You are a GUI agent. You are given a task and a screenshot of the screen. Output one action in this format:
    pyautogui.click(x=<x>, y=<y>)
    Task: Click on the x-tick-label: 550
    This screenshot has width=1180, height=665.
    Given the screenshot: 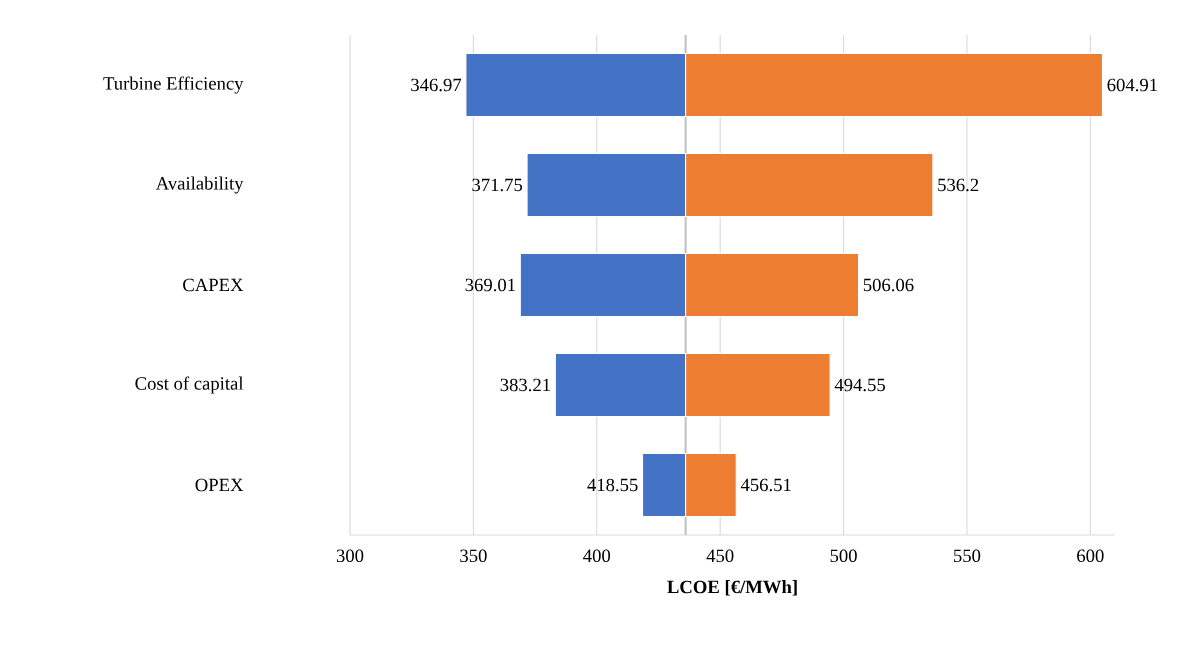 What is the action you would take?
    pyautogui.click(x=967, y=556)
    